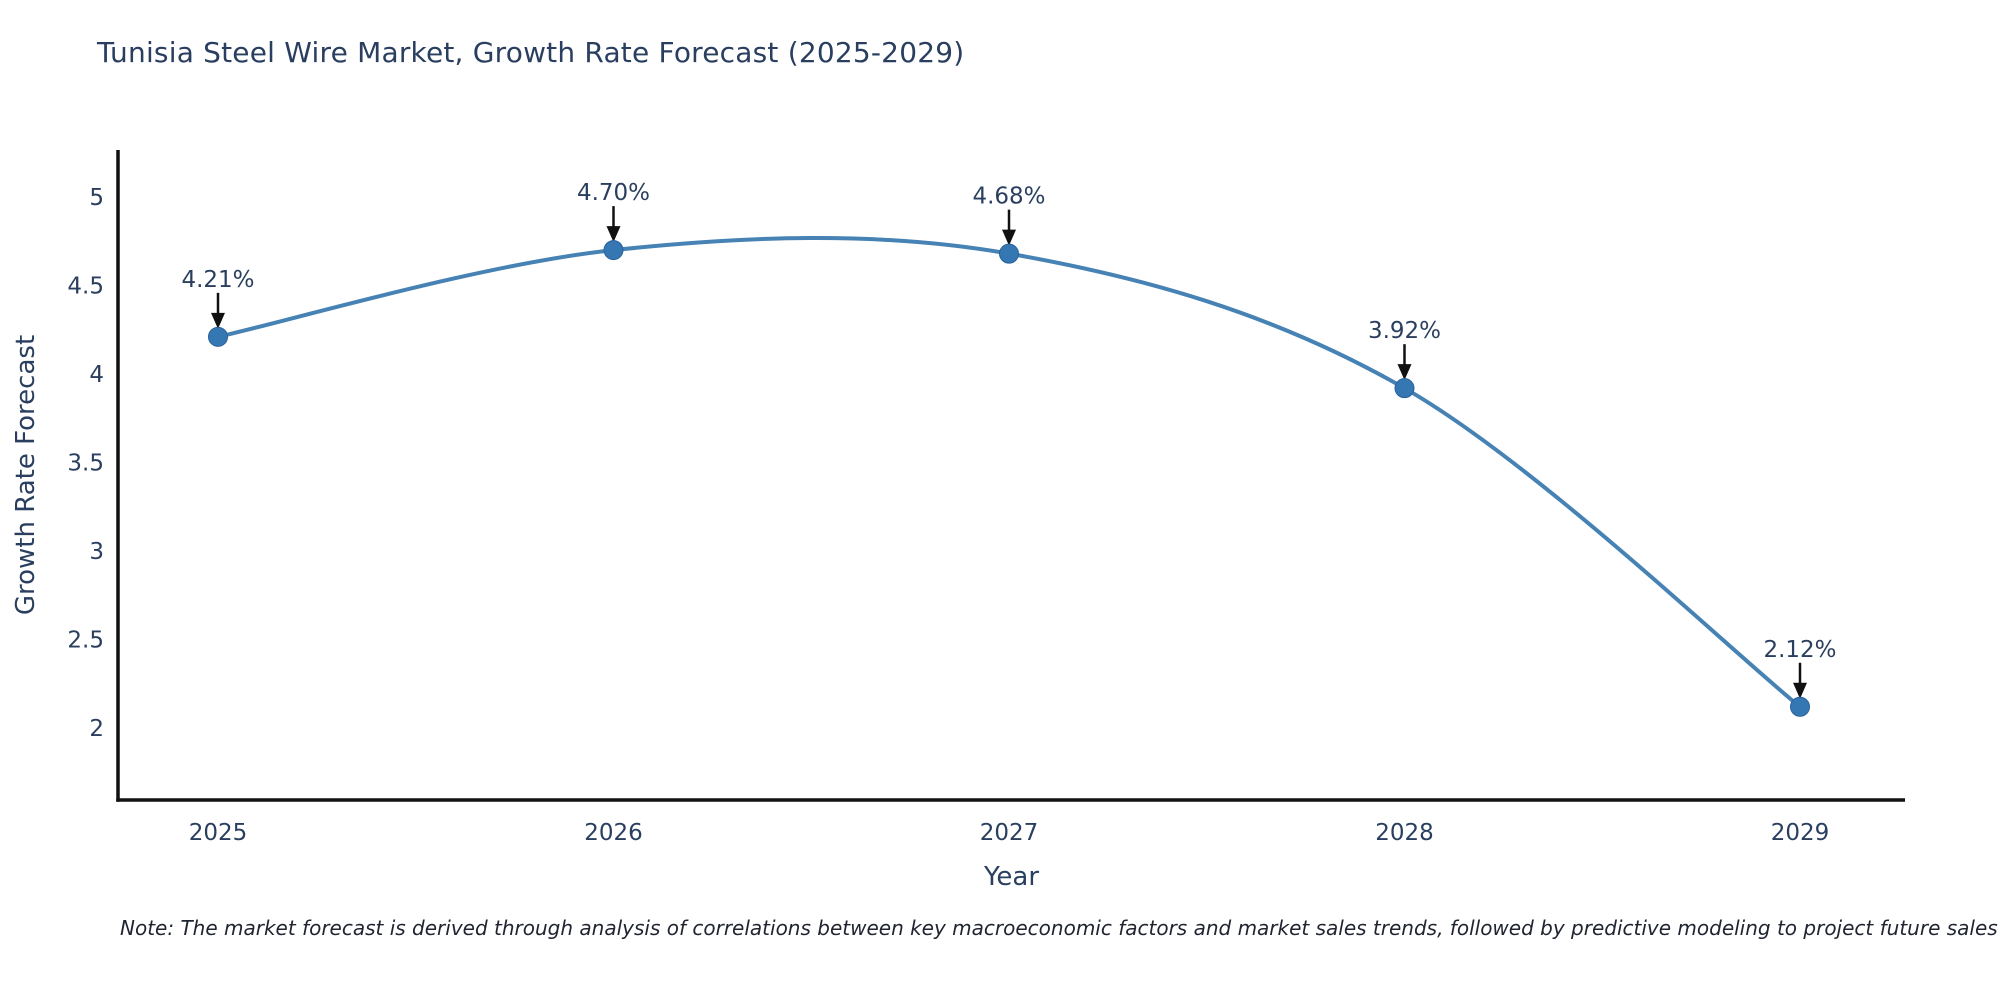  Describe the element at coordinates (1404, 331) in the screenshot. I see `point-label-2028: 3.92%` at that location.